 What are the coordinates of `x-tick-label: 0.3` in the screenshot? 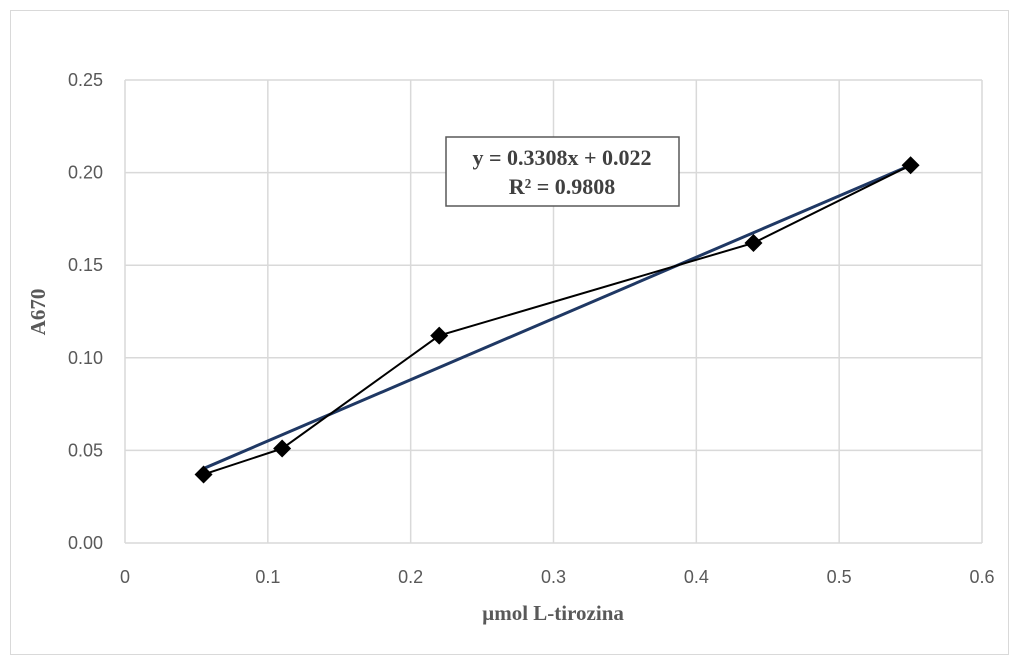 It's located at (553, 577).